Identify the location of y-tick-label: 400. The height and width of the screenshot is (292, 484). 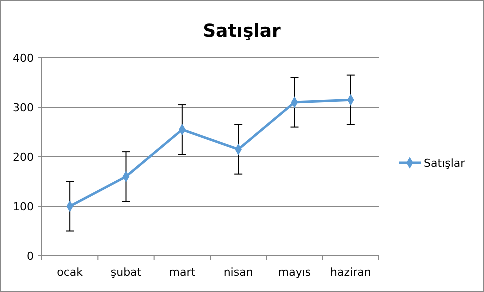
(23, 58).